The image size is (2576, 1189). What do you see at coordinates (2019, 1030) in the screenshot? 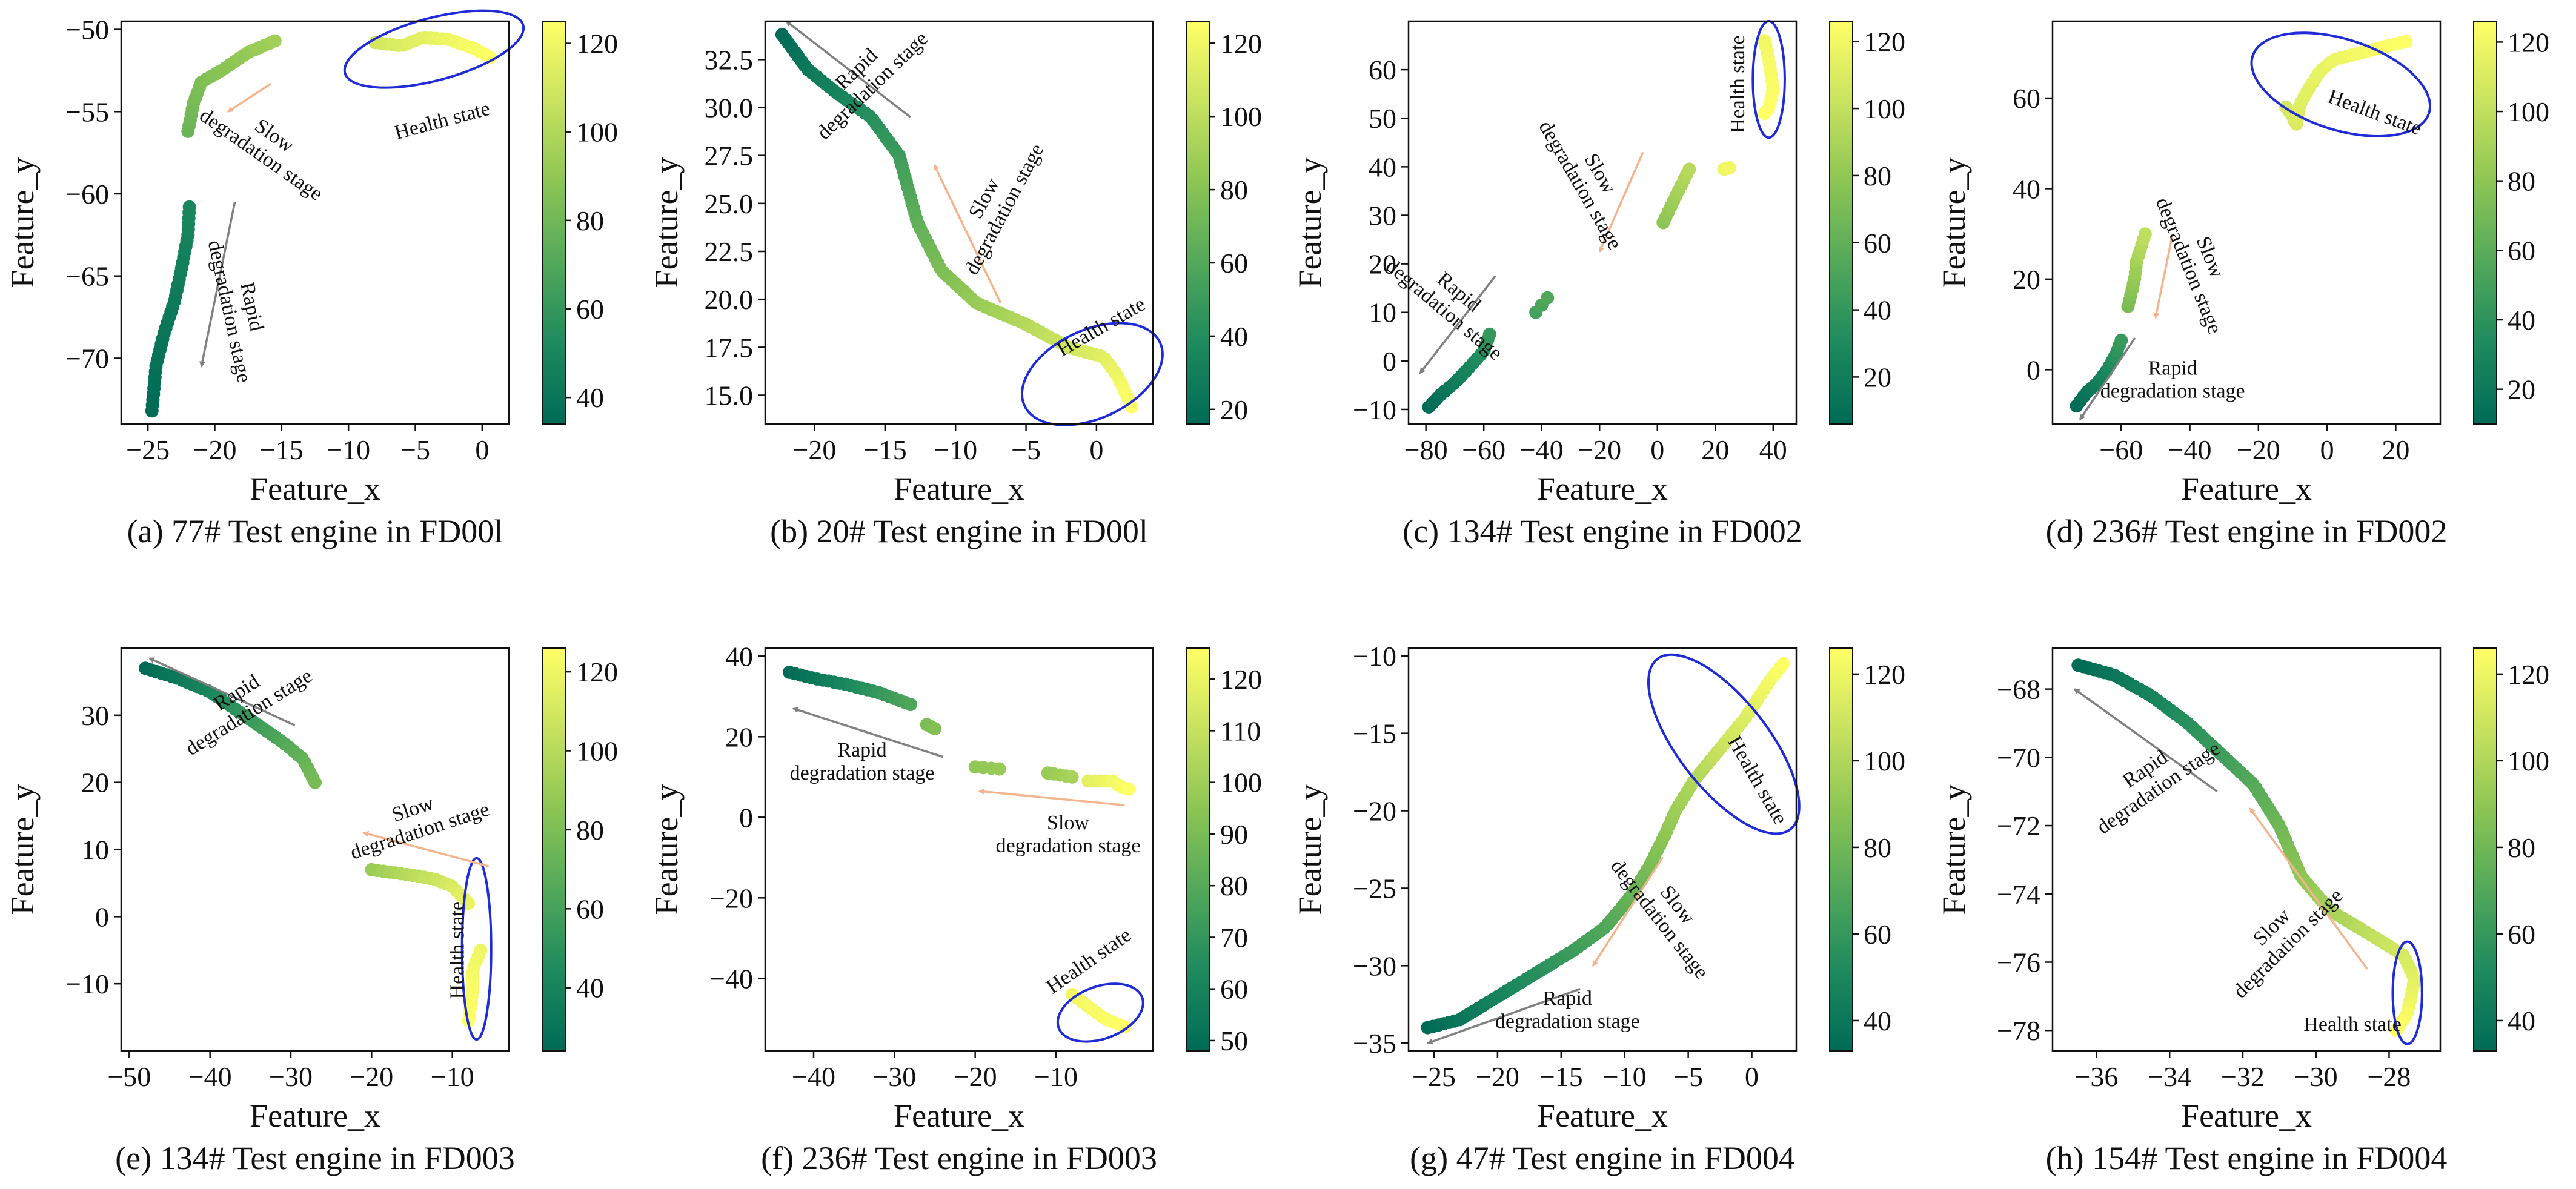
I see `y-tick-label: −78` at bounding box center [2019, 1030].